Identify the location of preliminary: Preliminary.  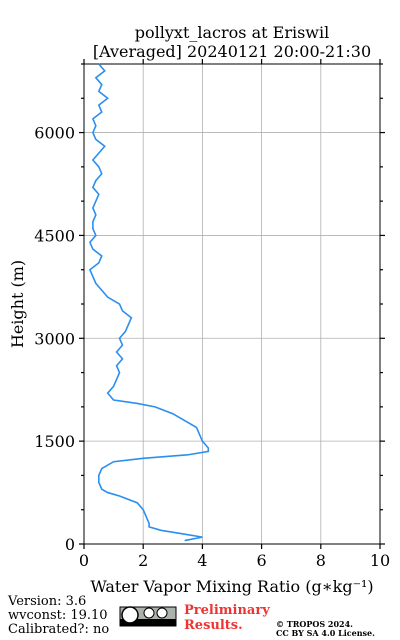
(227, 610).